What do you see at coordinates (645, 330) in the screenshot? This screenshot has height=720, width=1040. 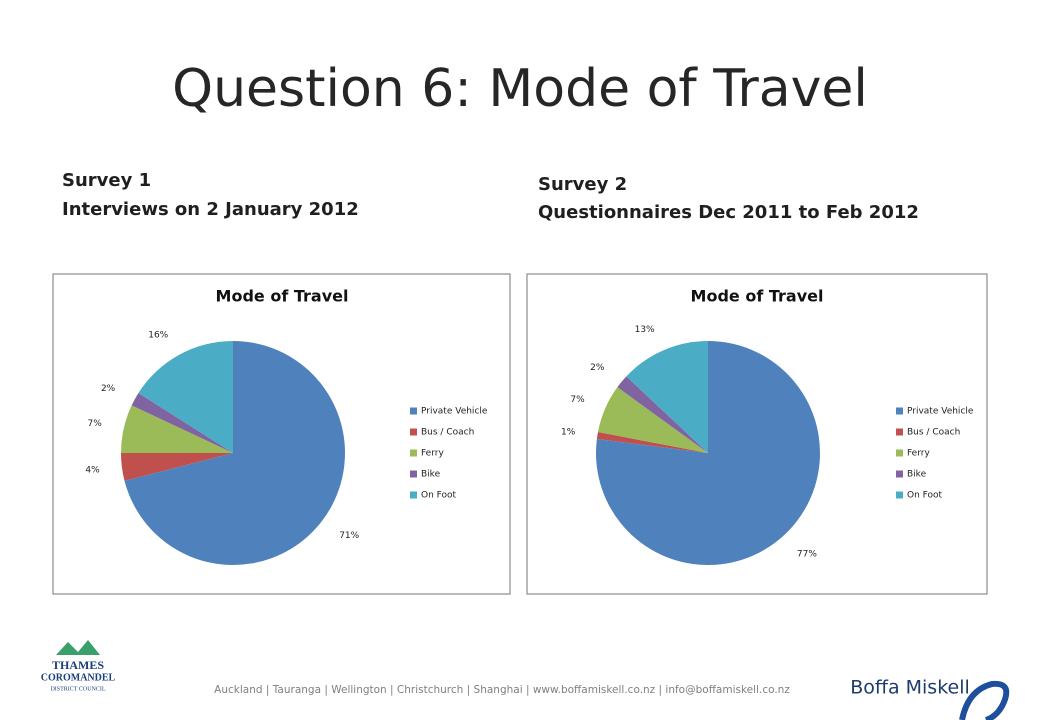 I see `data-label: 13%` at bounding box center [645, 330].